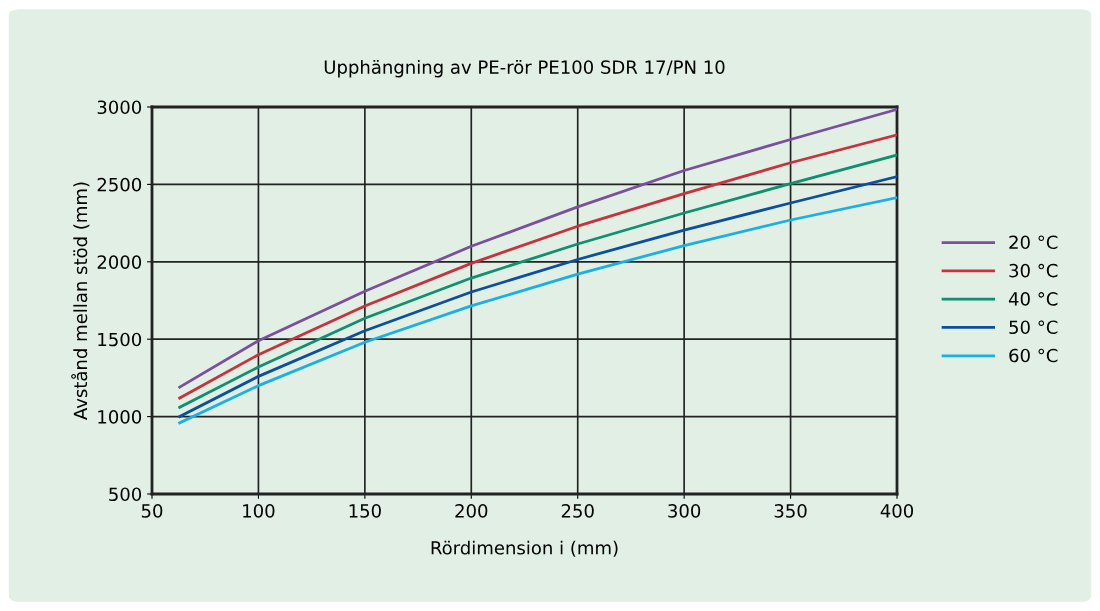  What do you see at coordinates (1033, 270) in the screenshot?
I see `legend-label: 30 °C` at bounding box center [1033, 270].